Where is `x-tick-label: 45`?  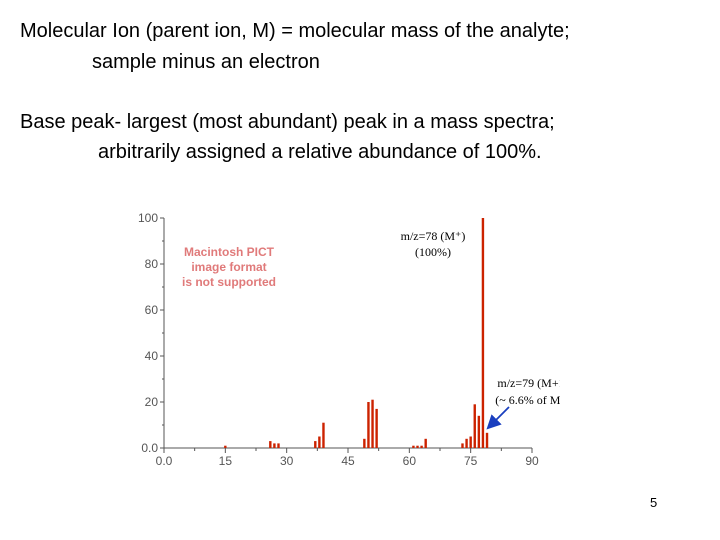 x-tick-label: 45 is located at coordinates (348, 461).